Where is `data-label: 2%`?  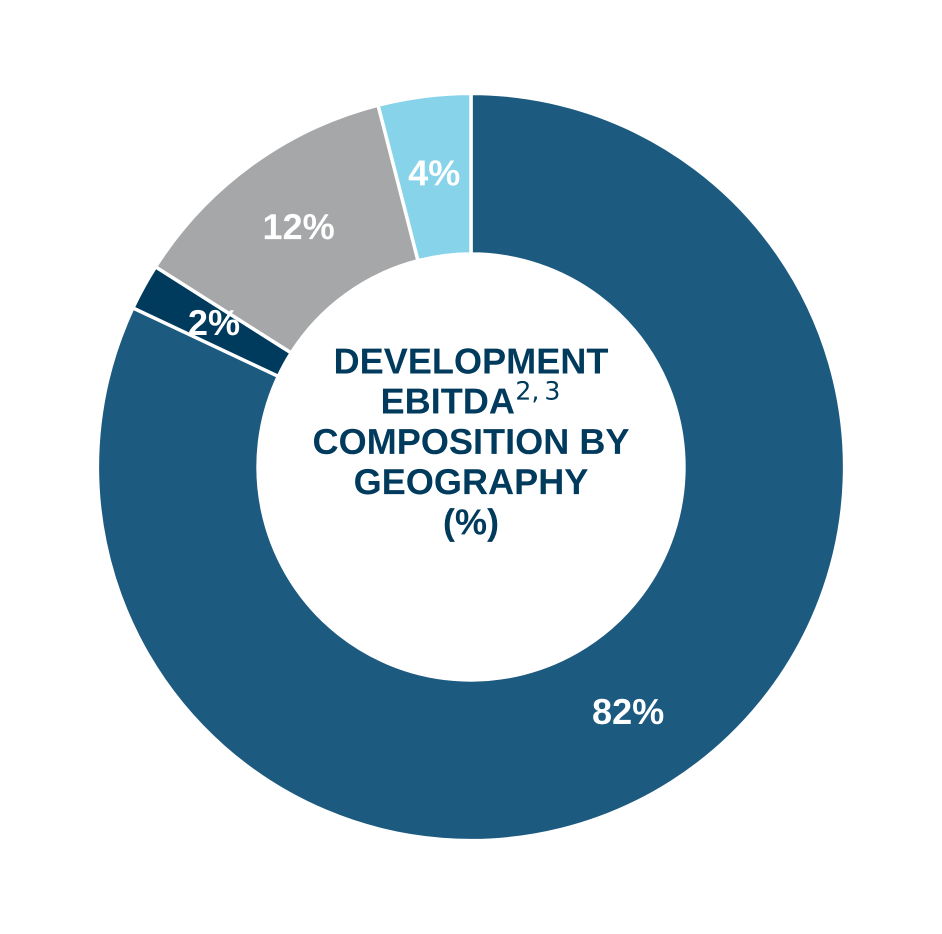
data-label: 2% is located at coordinates (214, 323).